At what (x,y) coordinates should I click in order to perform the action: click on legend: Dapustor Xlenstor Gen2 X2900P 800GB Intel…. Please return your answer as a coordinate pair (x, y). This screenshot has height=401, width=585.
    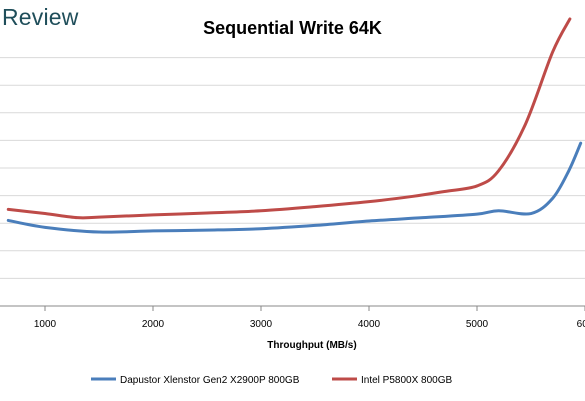
    Looking at the image, I should click on (272, 380).